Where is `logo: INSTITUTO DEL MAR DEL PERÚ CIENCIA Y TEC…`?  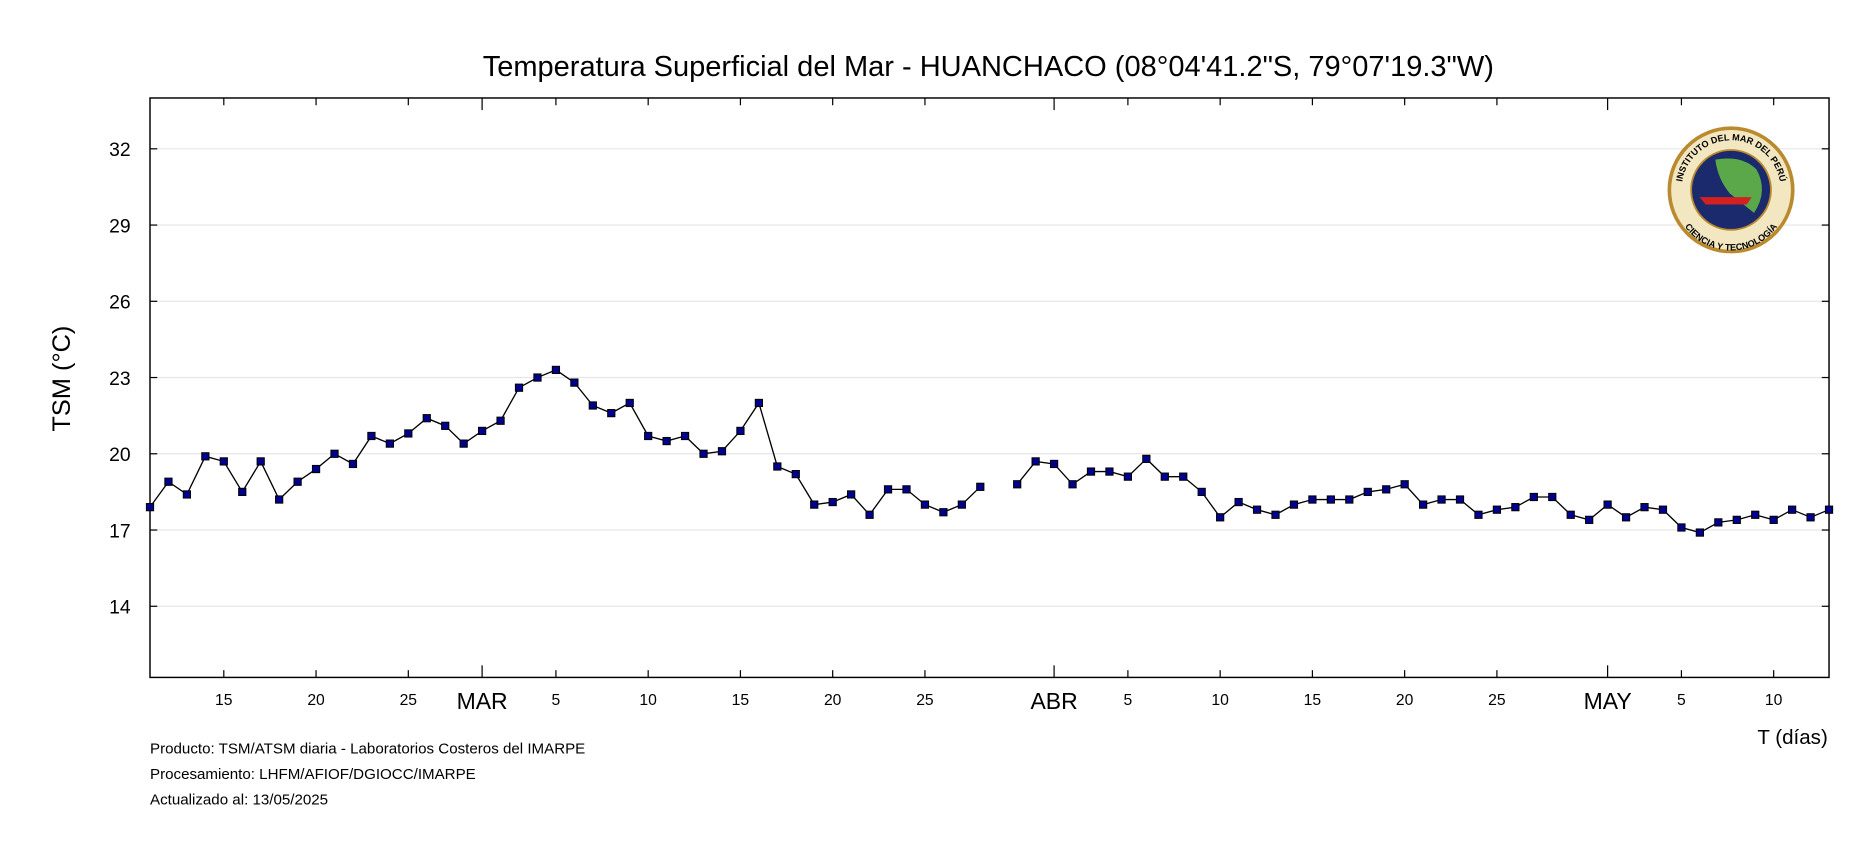
logo: INSTITUTO DEL MAR DEL PERÚ CIENCIA Y TEC… is located at coordinates (1731, 190).